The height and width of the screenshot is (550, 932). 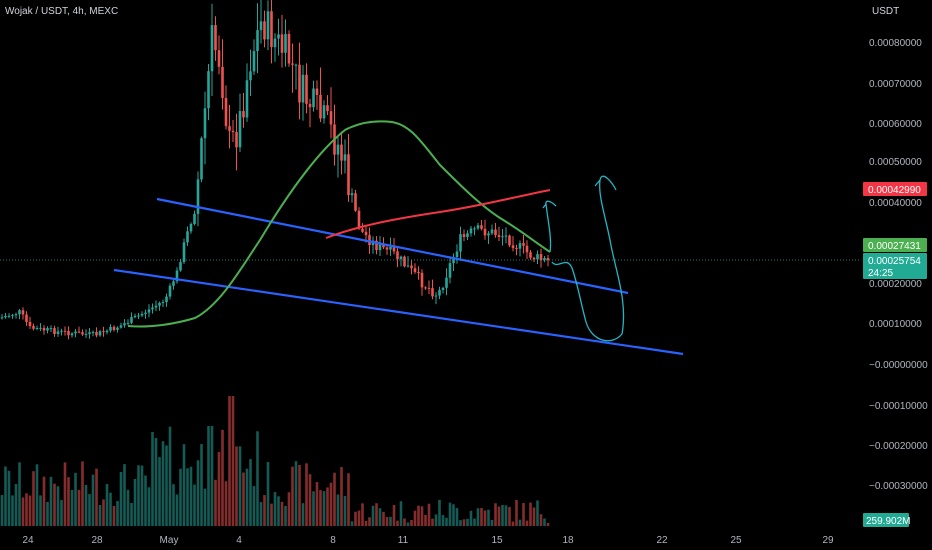 I want to click on x-tick-label: 11, so click(x=403, y=540).